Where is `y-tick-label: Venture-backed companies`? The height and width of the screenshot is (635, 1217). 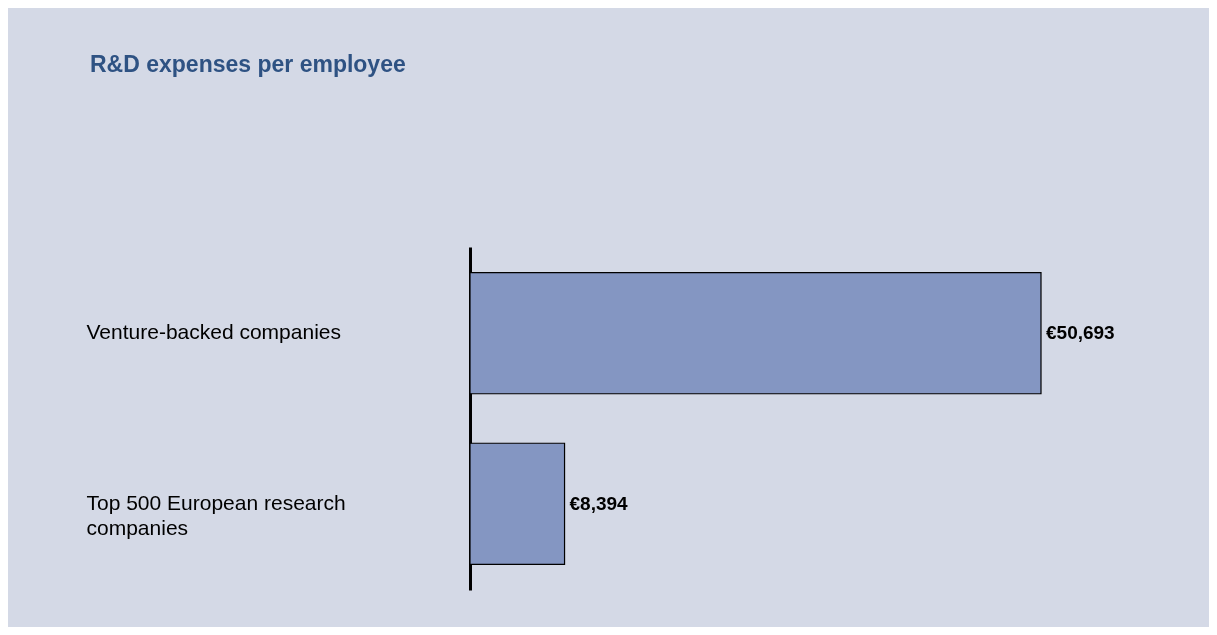
y-tick-label: Venture-backed companies is located at coordinates (213, 332).